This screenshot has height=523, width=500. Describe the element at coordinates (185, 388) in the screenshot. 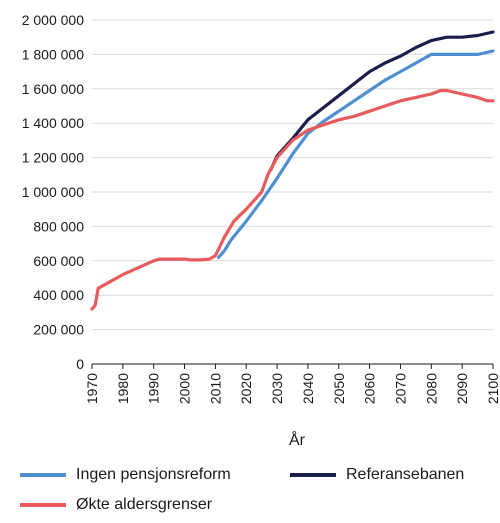

I see `x-tick-label: 2000` at that location.